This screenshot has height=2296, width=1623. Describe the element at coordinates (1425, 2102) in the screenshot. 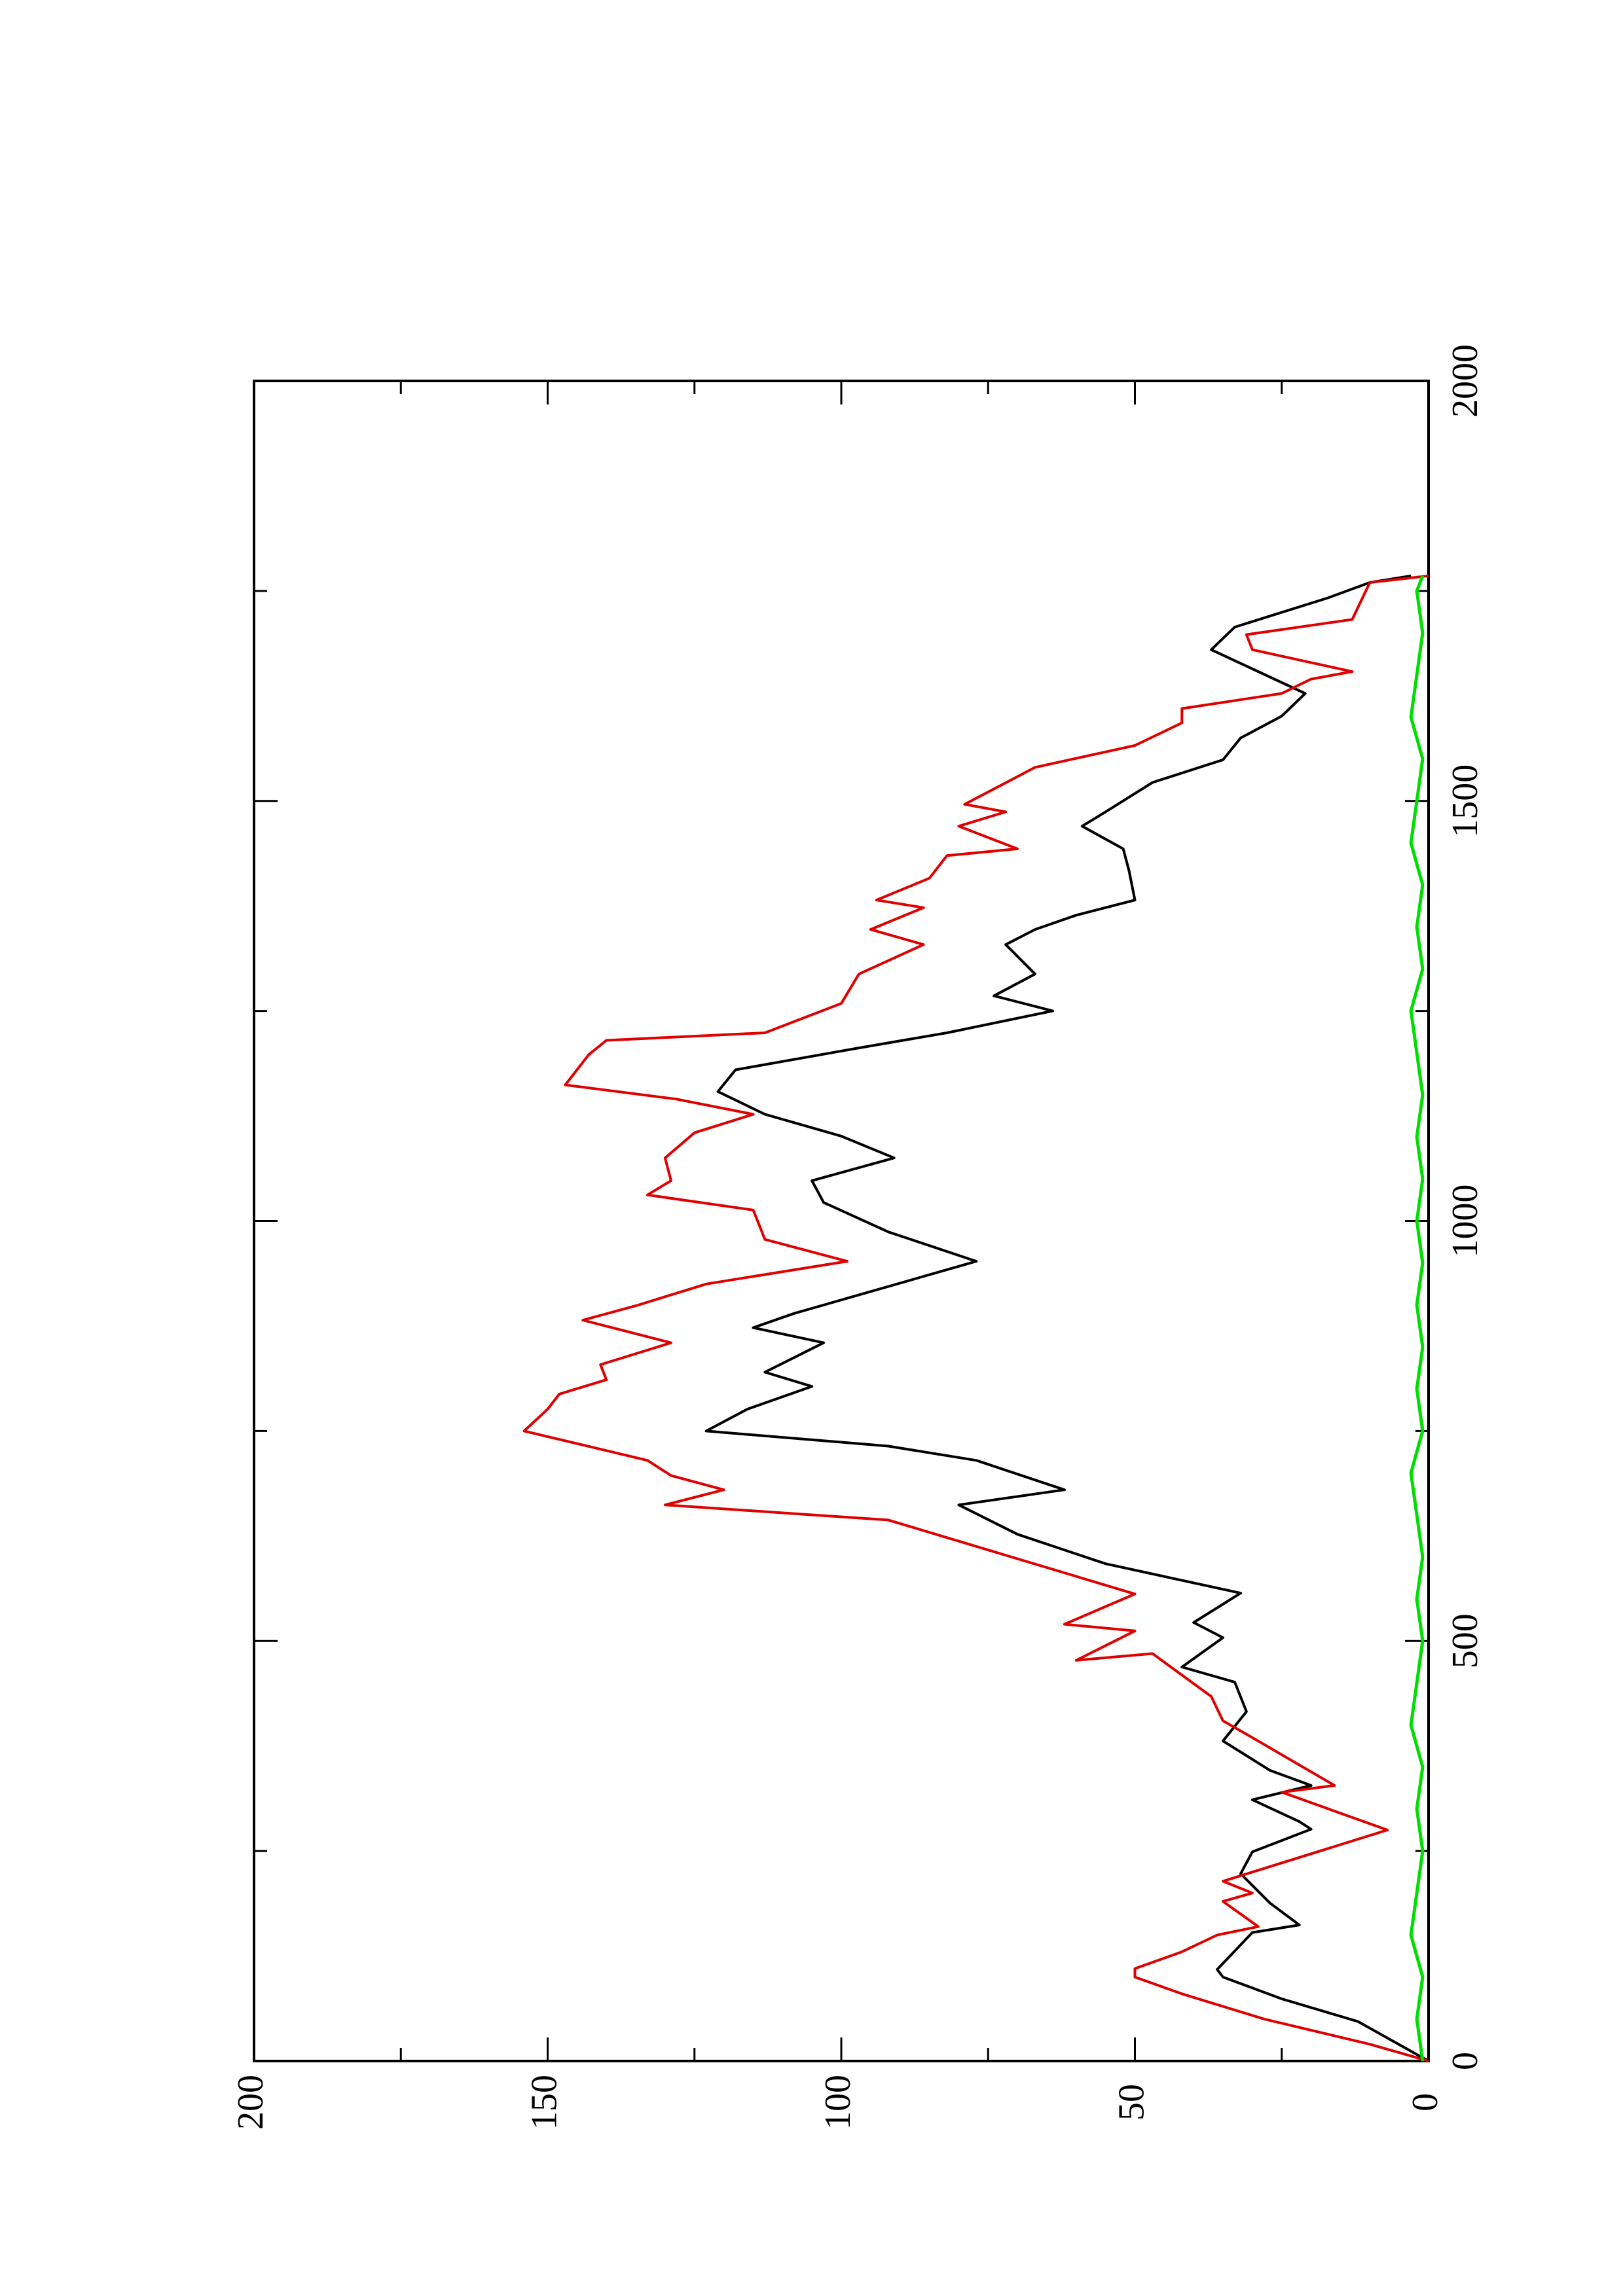

I see `y-tick-label: 0` at that location.